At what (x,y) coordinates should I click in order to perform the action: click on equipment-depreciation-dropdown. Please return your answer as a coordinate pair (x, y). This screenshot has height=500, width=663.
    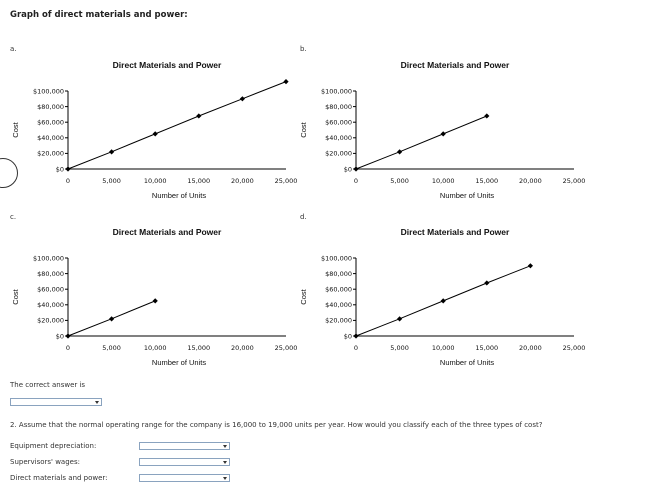
    Looking at the image, I should click on (184, 446).